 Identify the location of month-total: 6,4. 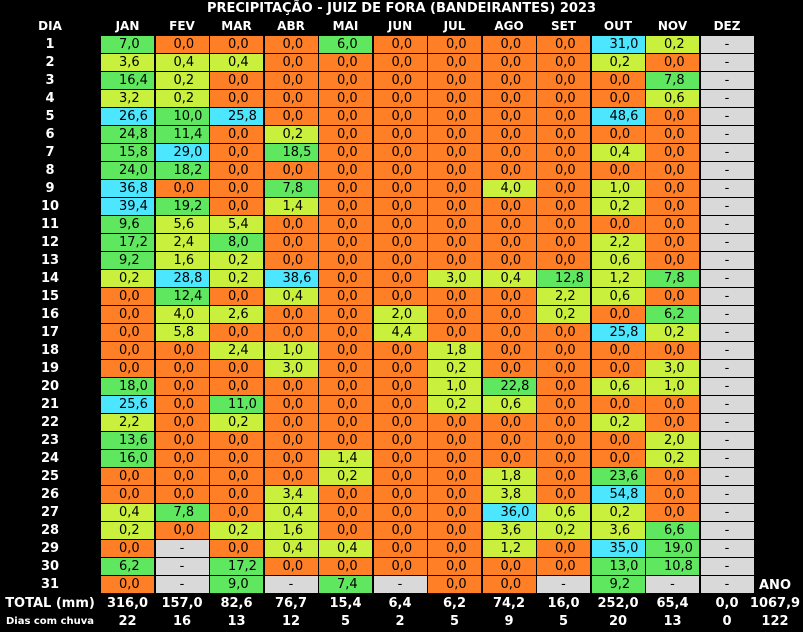
(400, 603).